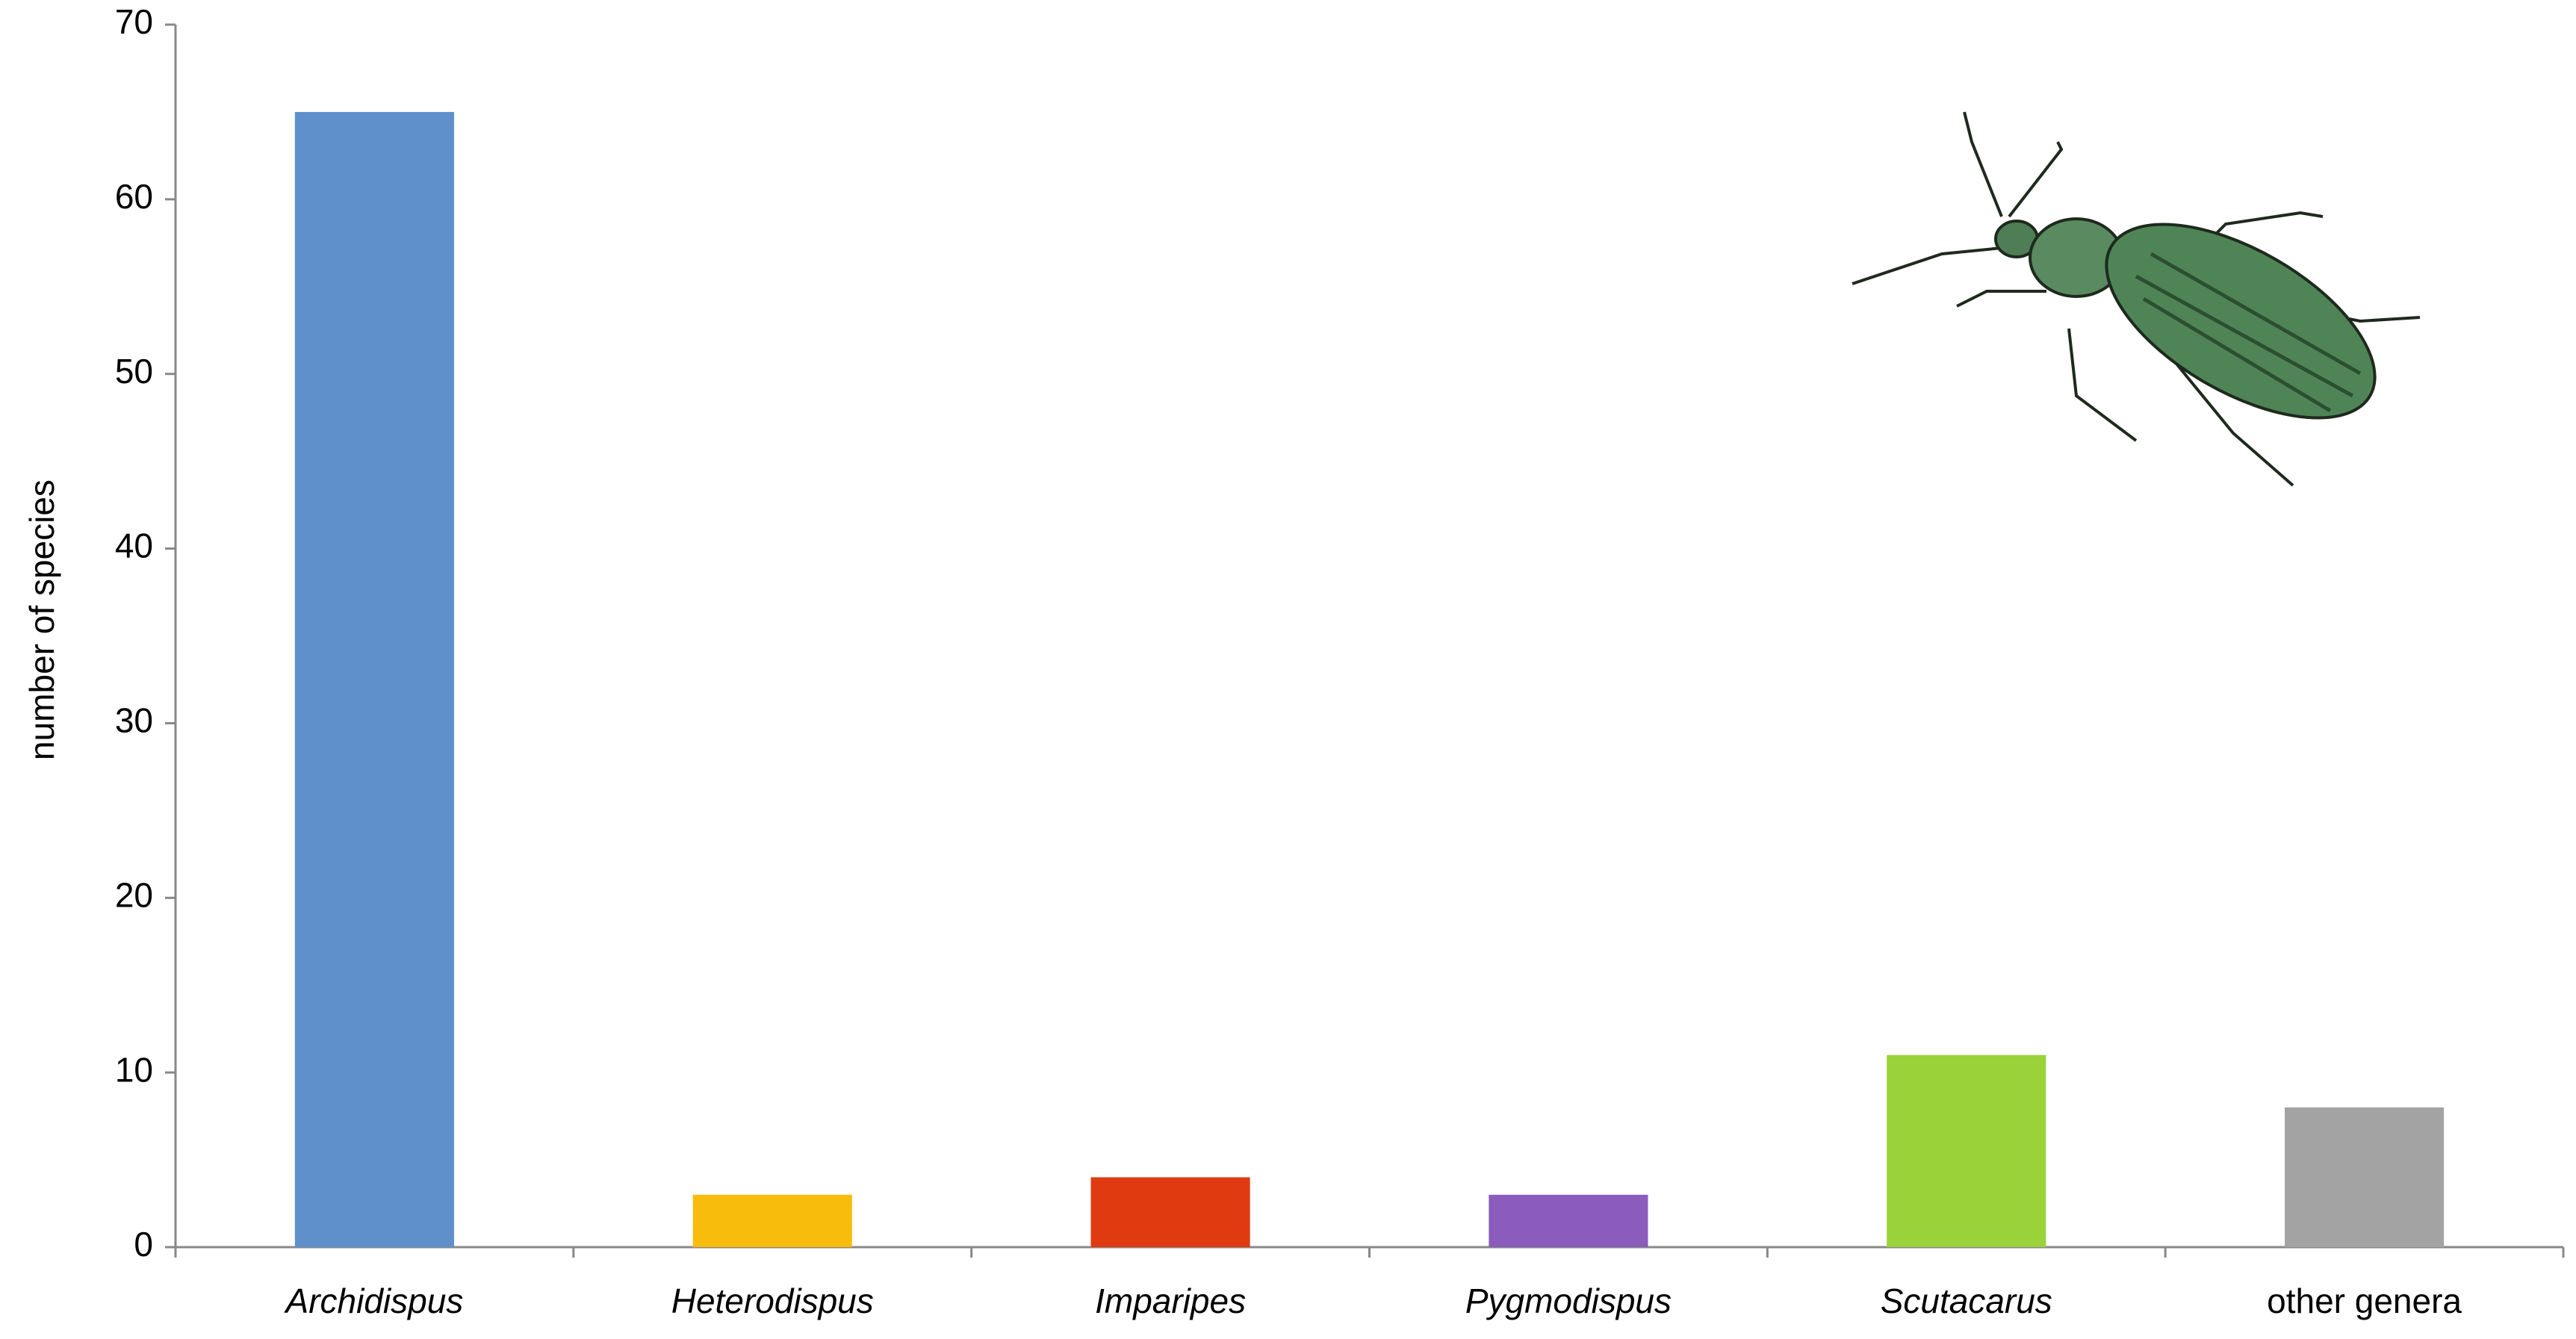 This screenshot has width=2576, height=1339. Describe the element at coordinates (134, 21) in the screenshot. I see `y-tick-label: 70` at that location.